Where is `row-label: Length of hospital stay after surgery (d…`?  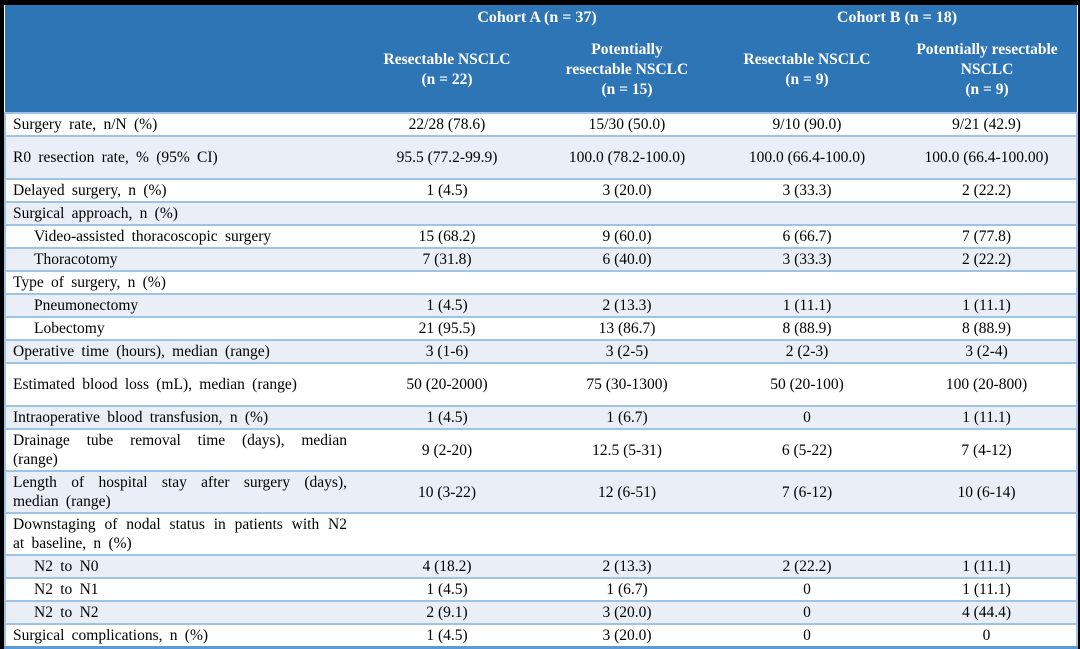
row-label: Length of hospital stay after surgery (d… is located at coordinates (180, 491).